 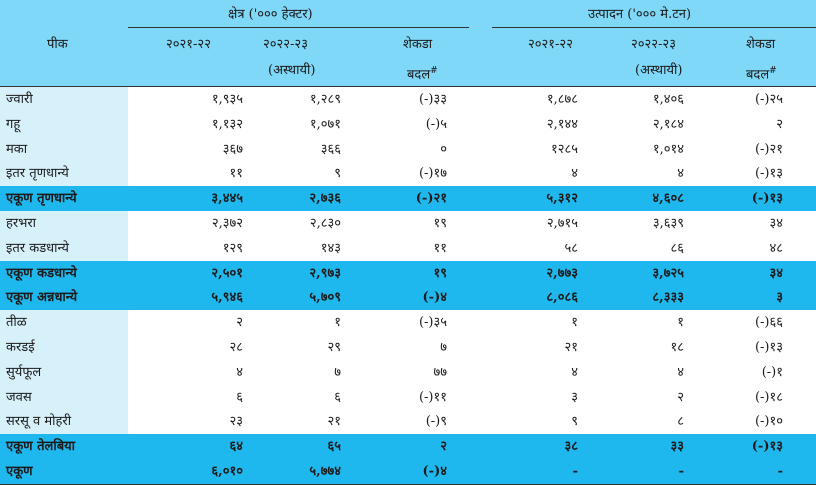 What do you see at coordinates (550, 44) in the screenshot?
I see `header-prod-2021: २०२१-२२` at bounding box center [550, 44].